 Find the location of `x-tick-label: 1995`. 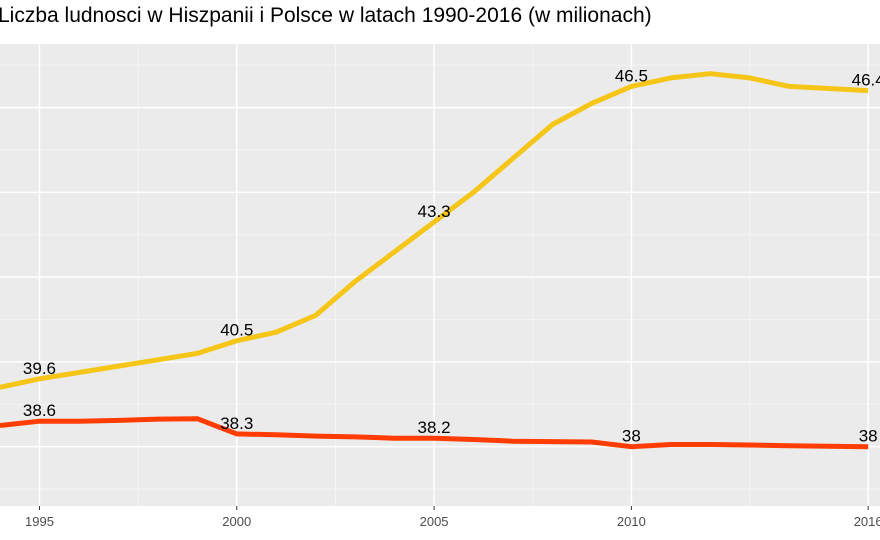

x-tick-label: 1995 is located at coordinates (39, 521).